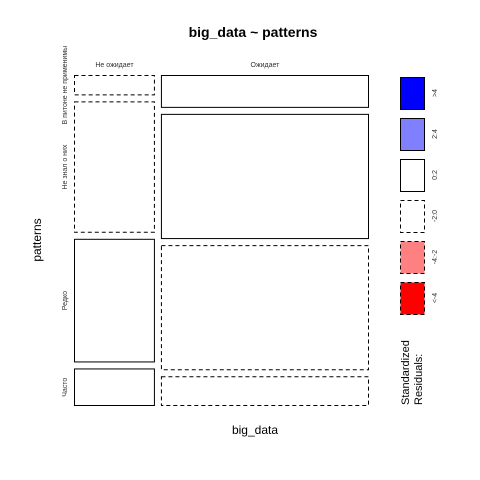 This screenshot has width=480, height=480. I want to click on column-label: Не ожидает, so click(114, 65).